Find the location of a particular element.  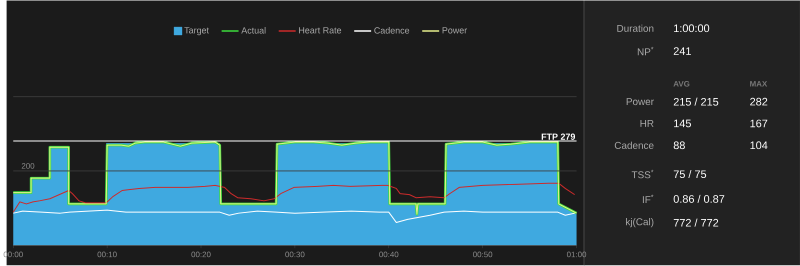

text: Power is located at coordinates (640, 102).